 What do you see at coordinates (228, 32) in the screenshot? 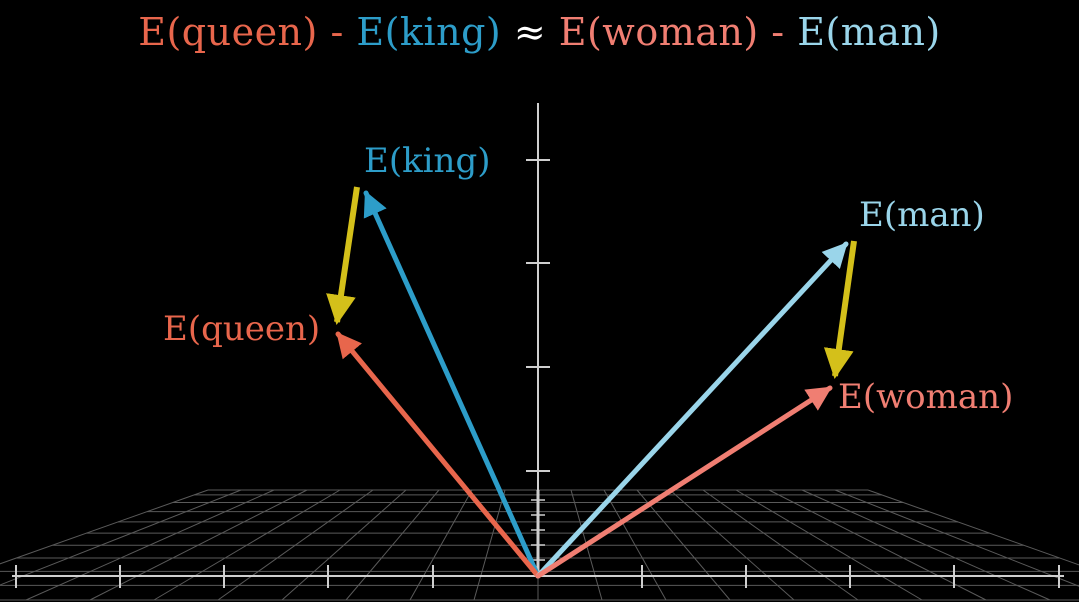
I see `title-term-queen: E(queen)` at bounding box center [228, 32].